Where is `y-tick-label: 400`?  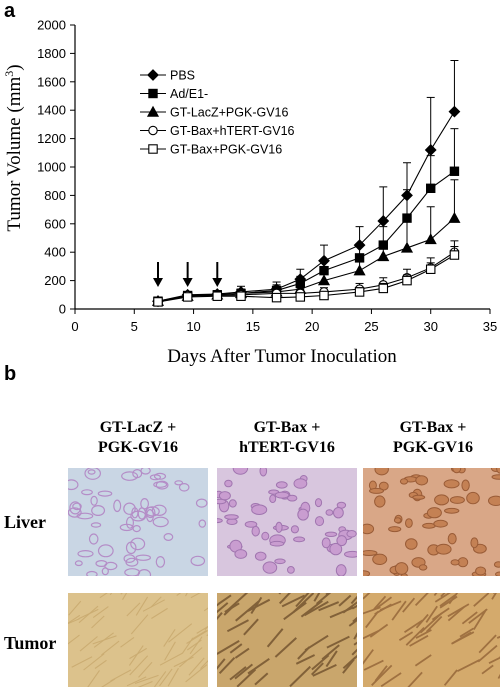
y-tick-label: 400 is located at coordinates (55, 252).